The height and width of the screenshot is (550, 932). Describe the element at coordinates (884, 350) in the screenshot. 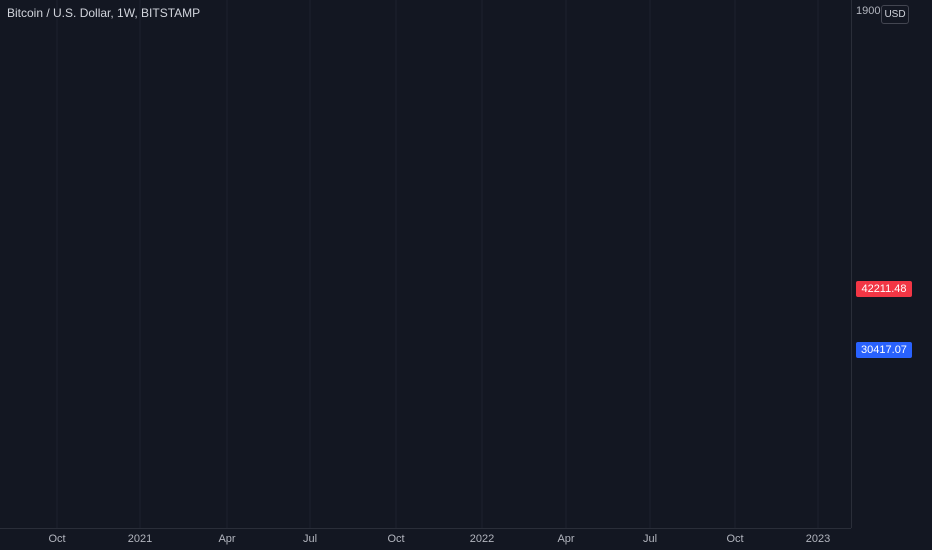

I see `support-level-tag: 30417.07` at that location.